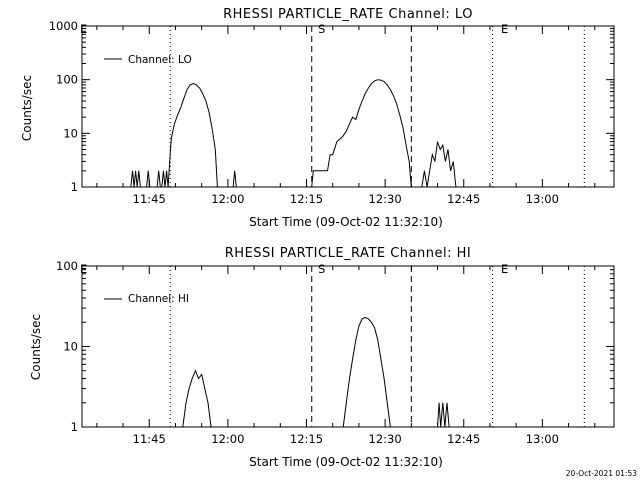 The image size is (640, 480). I want to click on chart-title: RHESSI PARTICLE_RATE Channel: HI, so click(348, 253).